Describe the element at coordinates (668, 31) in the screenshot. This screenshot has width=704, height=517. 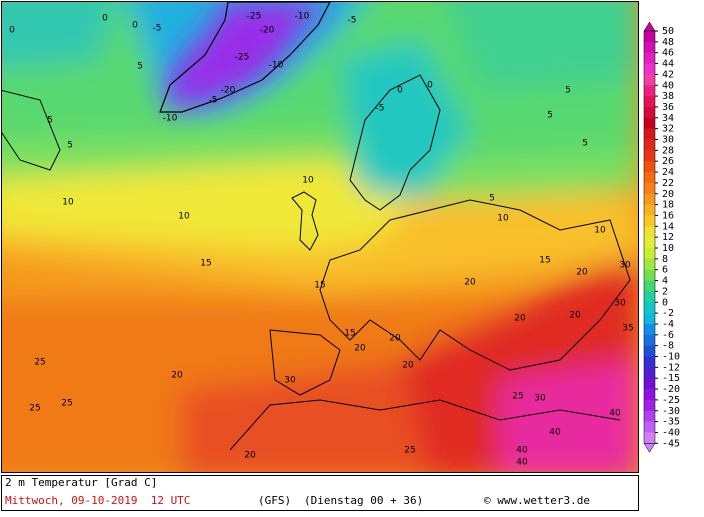
I see `colorbar-label: 50` at that location.